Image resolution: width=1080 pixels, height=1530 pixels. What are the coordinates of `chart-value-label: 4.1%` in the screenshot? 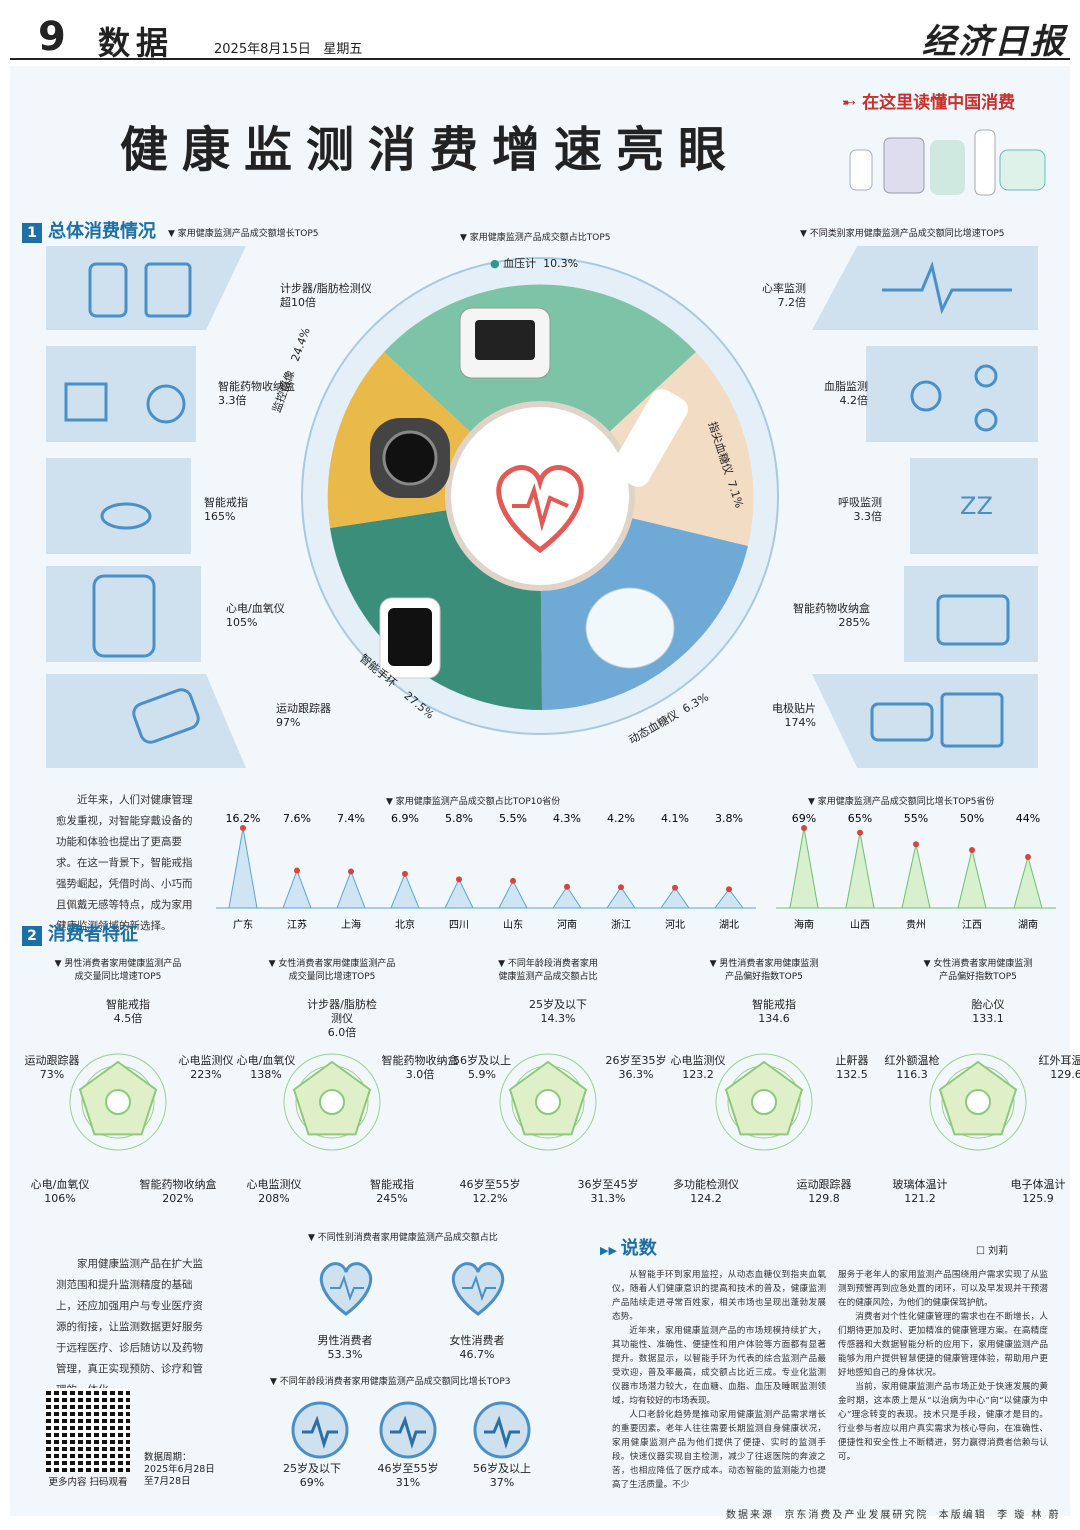 It's located at (675, 818).